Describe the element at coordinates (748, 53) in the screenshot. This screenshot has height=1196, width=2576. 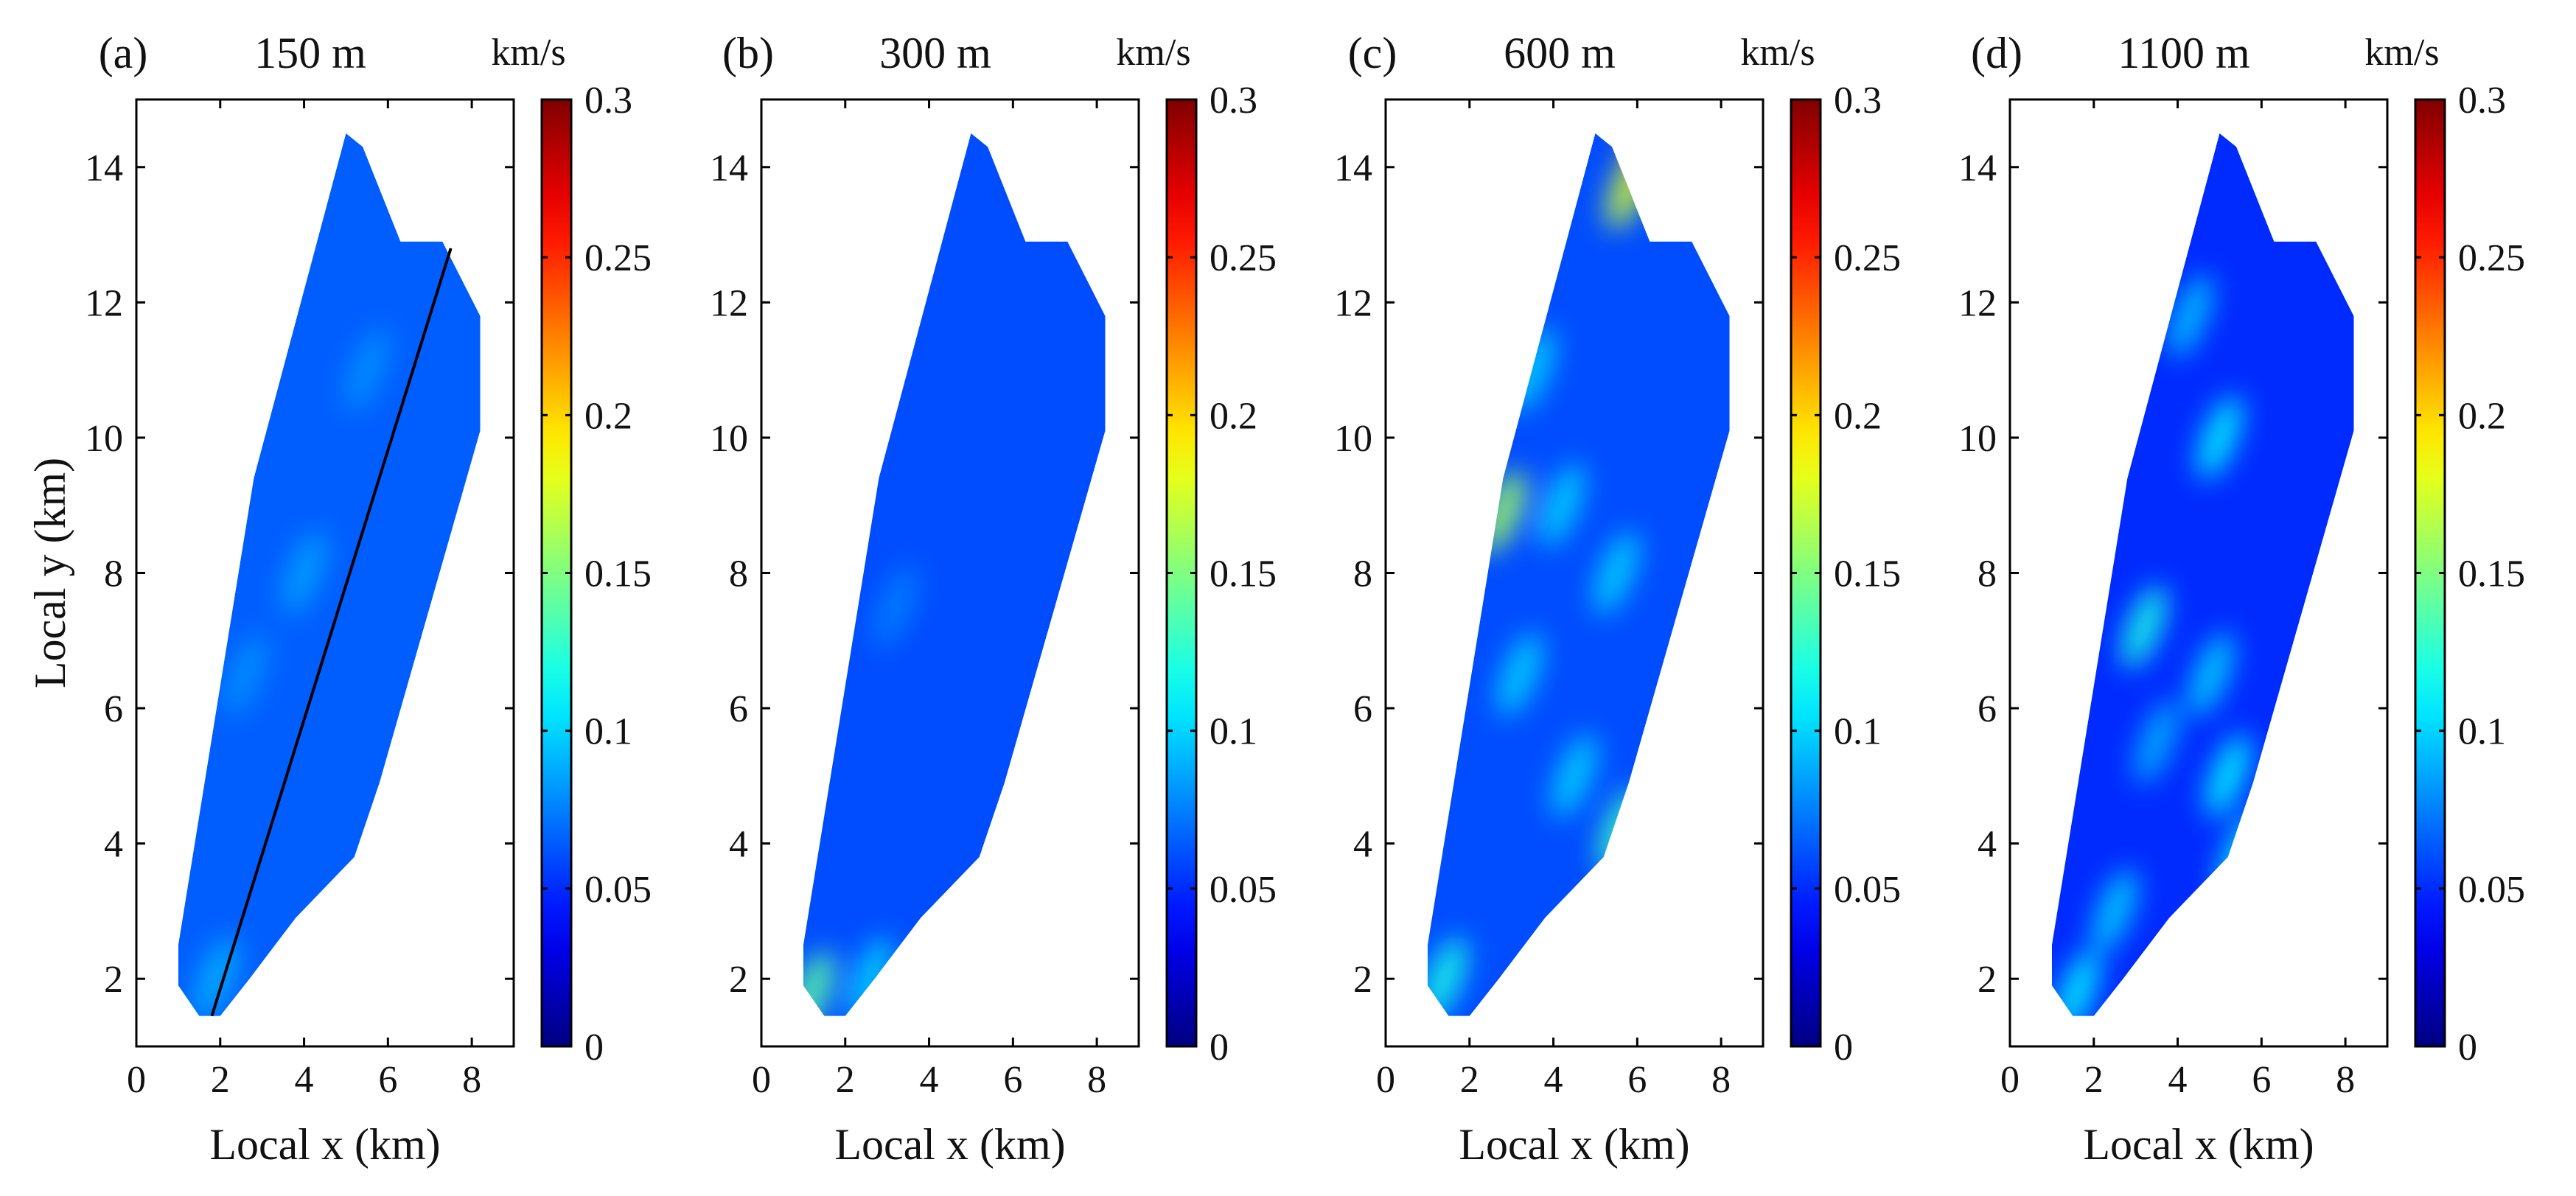
I see `panel-label: (b)` at that location.